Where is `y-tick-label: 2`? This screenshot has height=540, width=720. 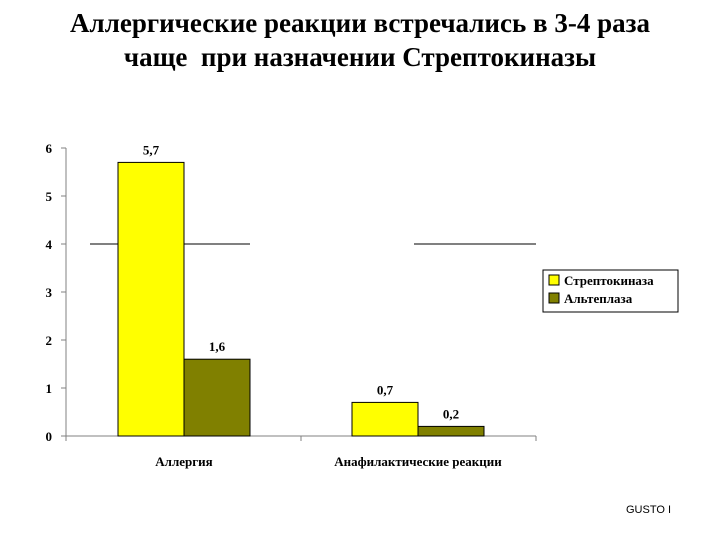 y-tick-label: 2 is located at coordinates (49, 340).